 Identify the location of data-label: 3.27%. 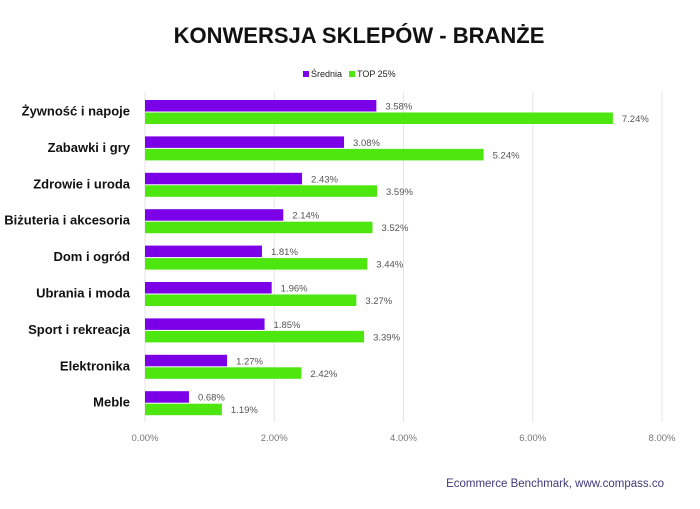
(378, 301).